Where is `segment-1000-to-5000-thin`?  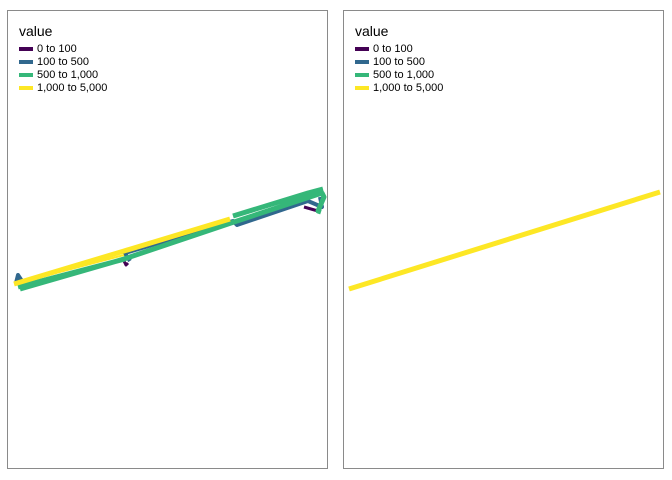
segment-1000-to-5000-thin is located at coordinates (71, 269).